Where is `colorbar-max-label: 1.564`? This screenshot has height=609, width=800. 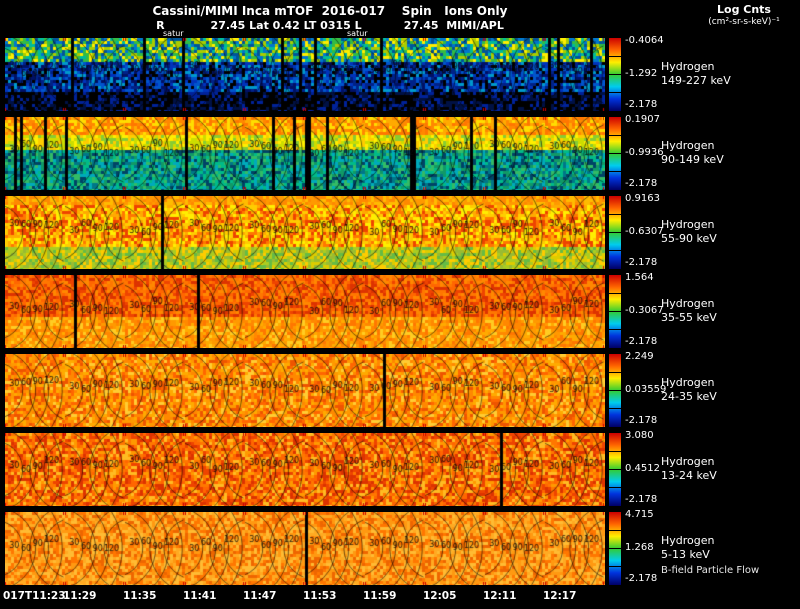 colorbar-max-label: 1.564 is located at coordinates (639, 277).